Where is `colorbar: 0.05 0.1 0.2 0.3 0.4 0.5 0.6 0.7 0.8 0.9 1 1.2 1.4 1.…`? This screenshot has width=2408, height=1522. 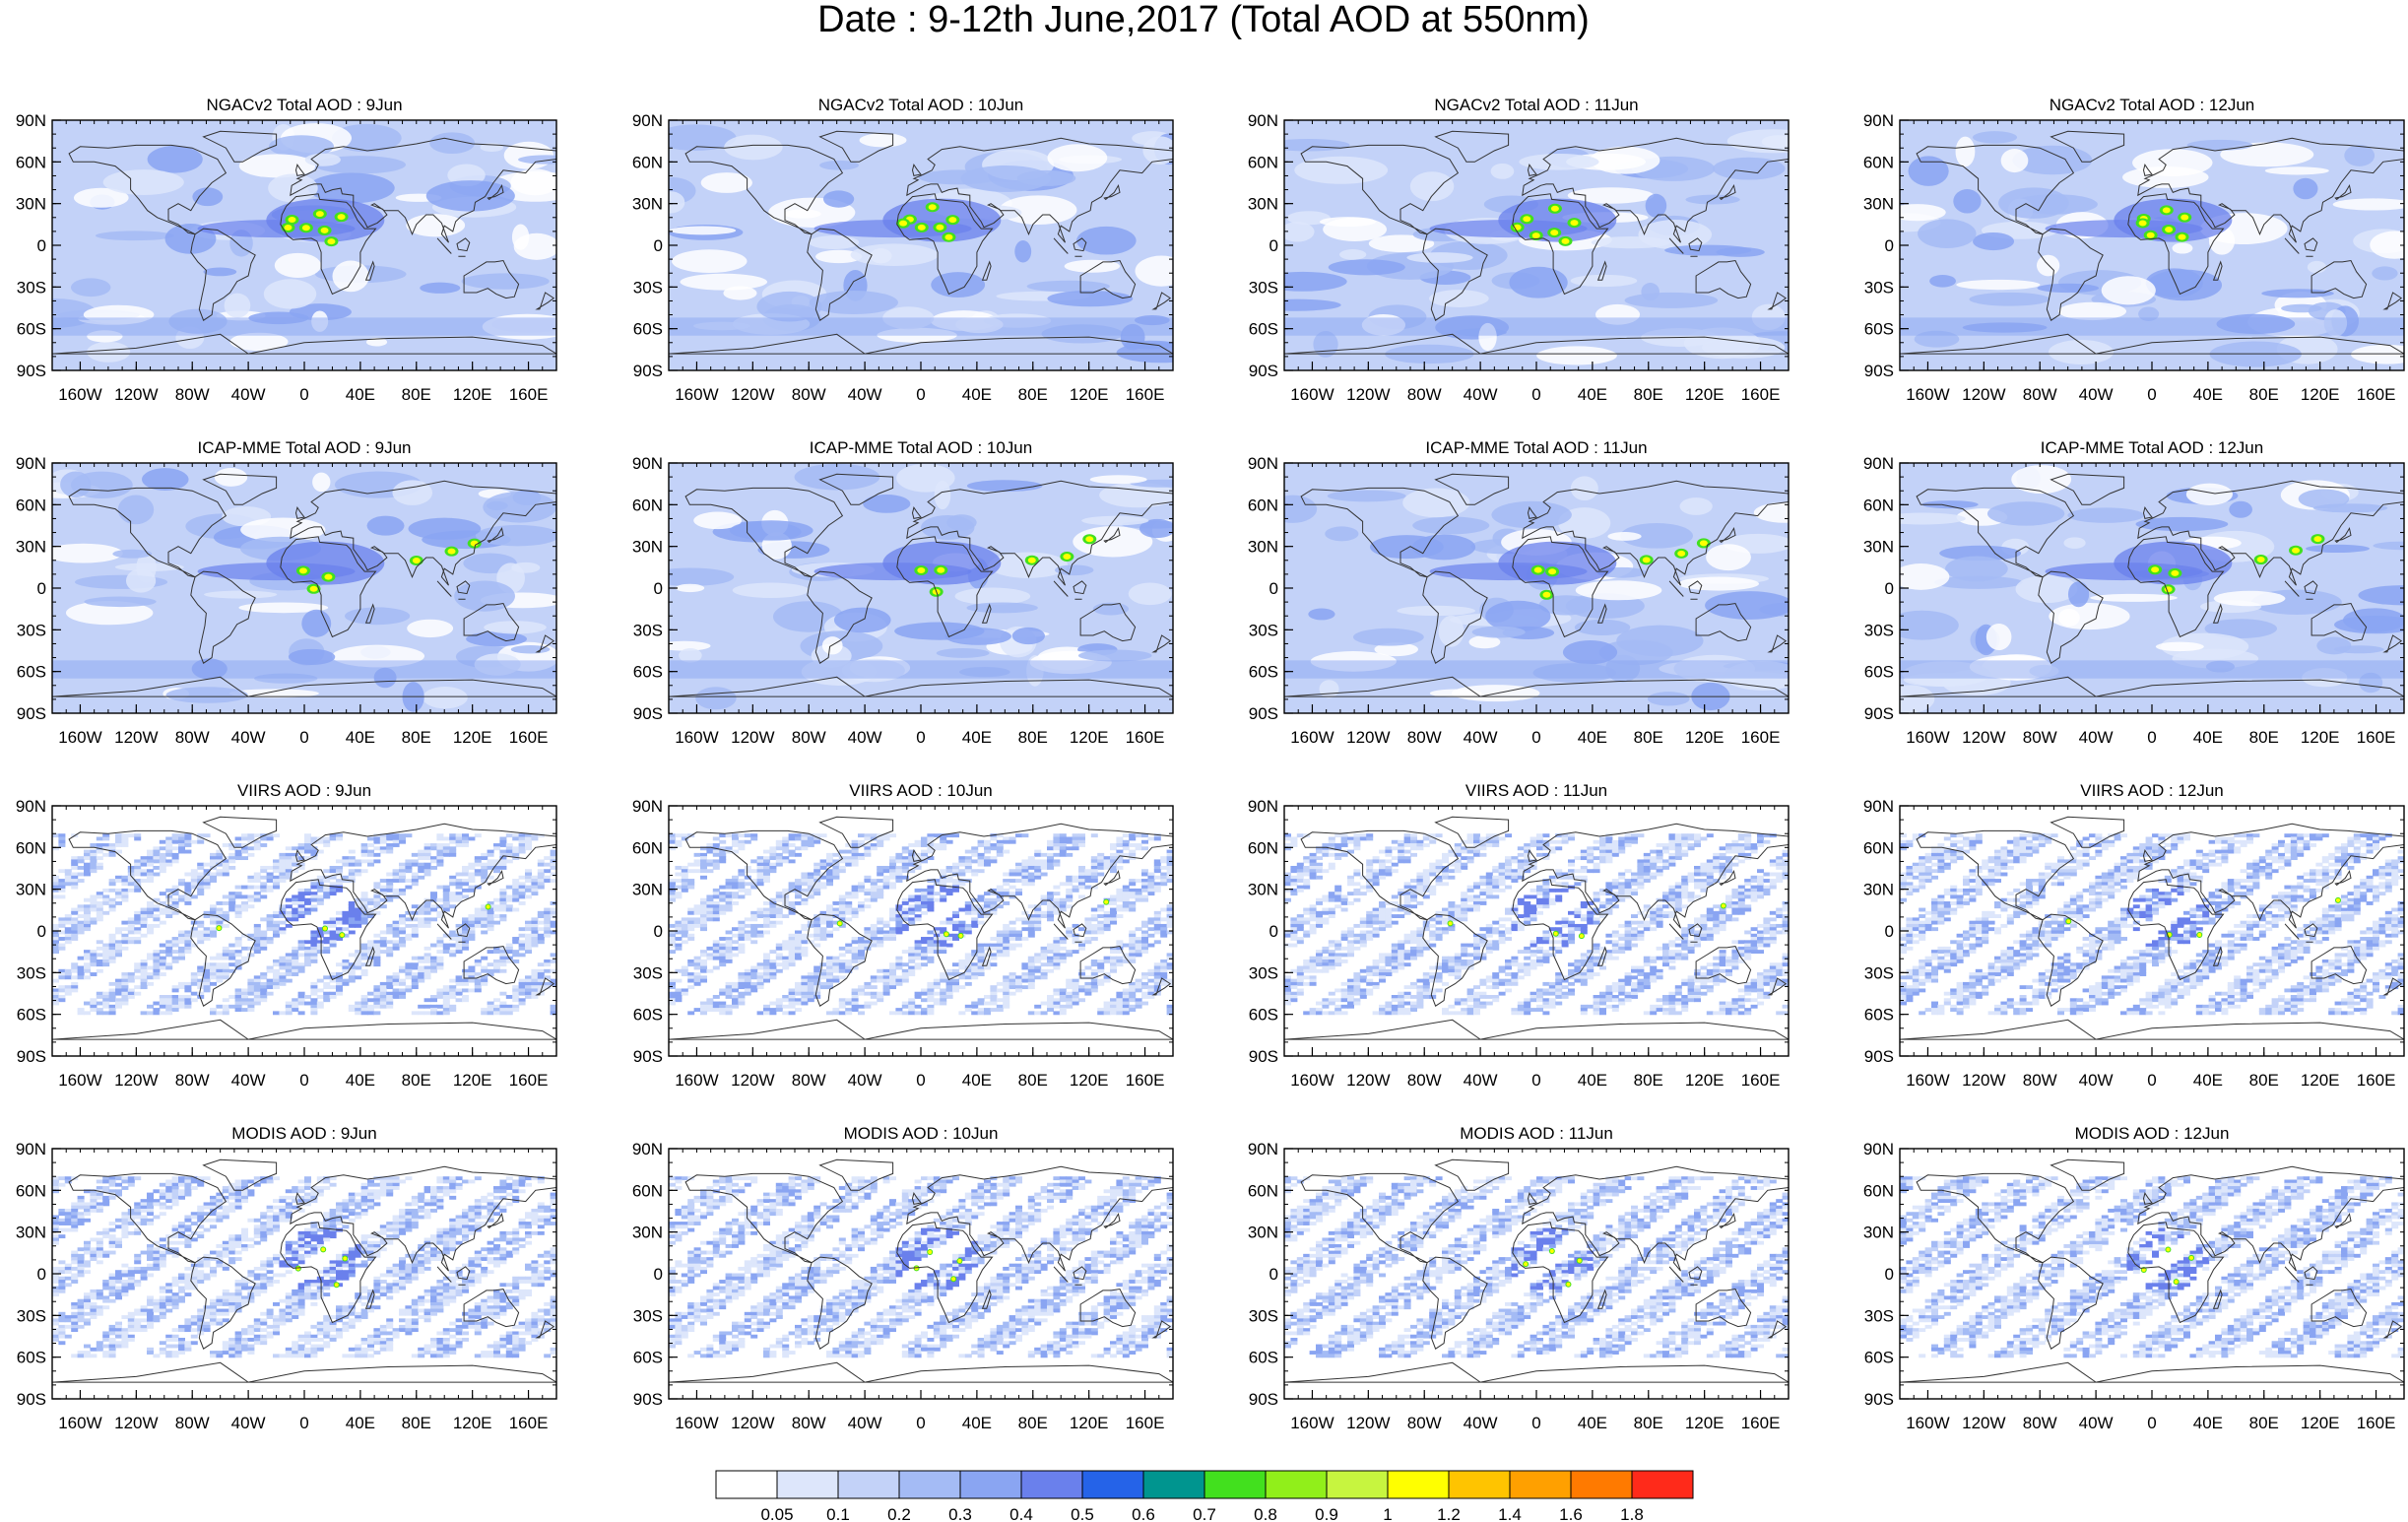 colorbar: 0.05 0.1 0.2 0.3 0.4 0.5 0.6 0.7 0.8 0.9 1 1.2 1.4 1.… is located at coordinates (1205, 1496).